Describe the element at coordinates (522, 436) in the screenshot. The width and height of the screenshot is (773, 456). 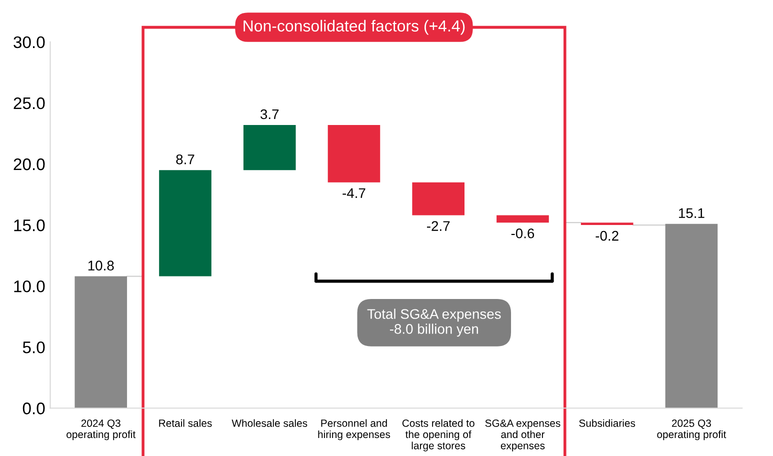
I see `x-tick-label: SG&A expenses and other expenses` at that location.